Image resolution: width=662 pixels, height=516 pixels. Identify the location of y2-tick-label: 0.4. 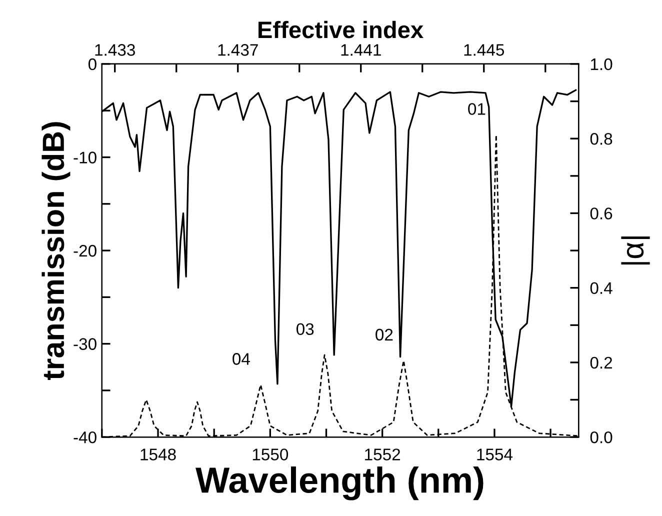
(601, 288).